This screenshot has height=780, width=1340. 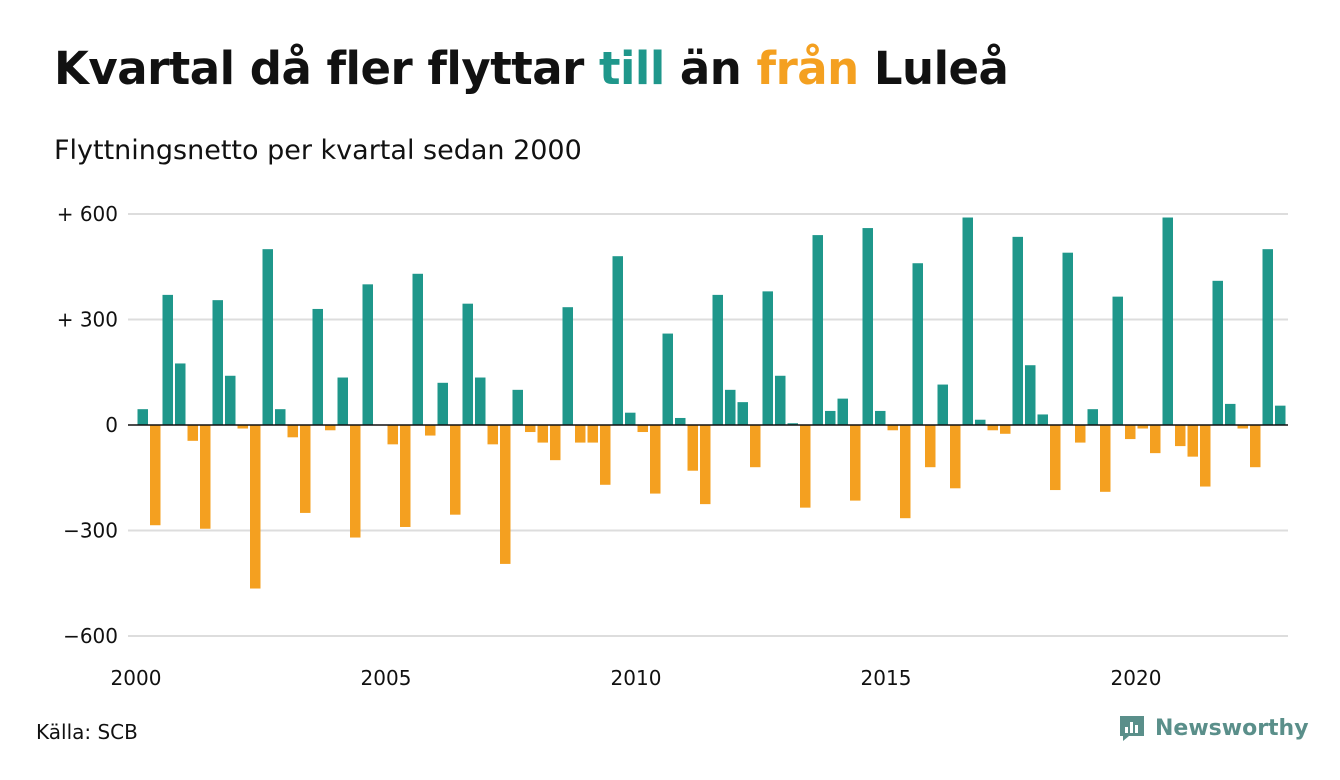 What do you see at coordinates (808, 68) in the screenshot?
I see `title-word-fran: från` at bounding box center [808, 68].